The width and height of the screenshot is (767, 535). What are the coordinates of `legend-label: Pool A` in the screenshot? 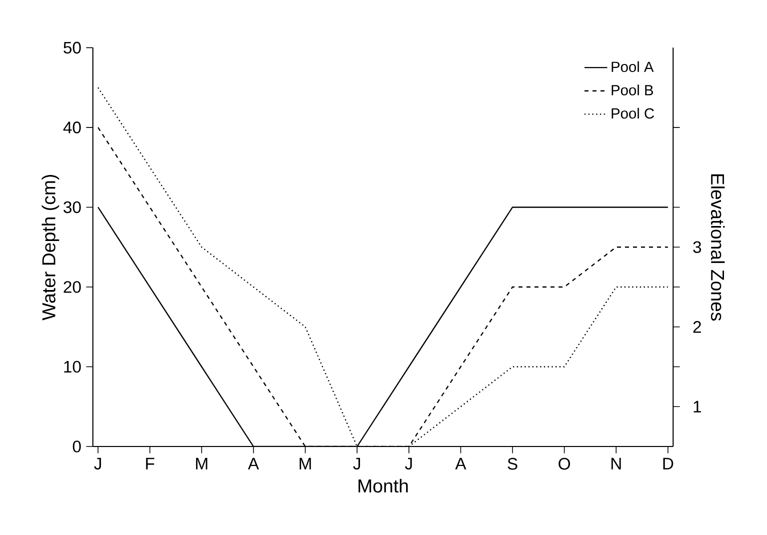 It's located at (633, 66).